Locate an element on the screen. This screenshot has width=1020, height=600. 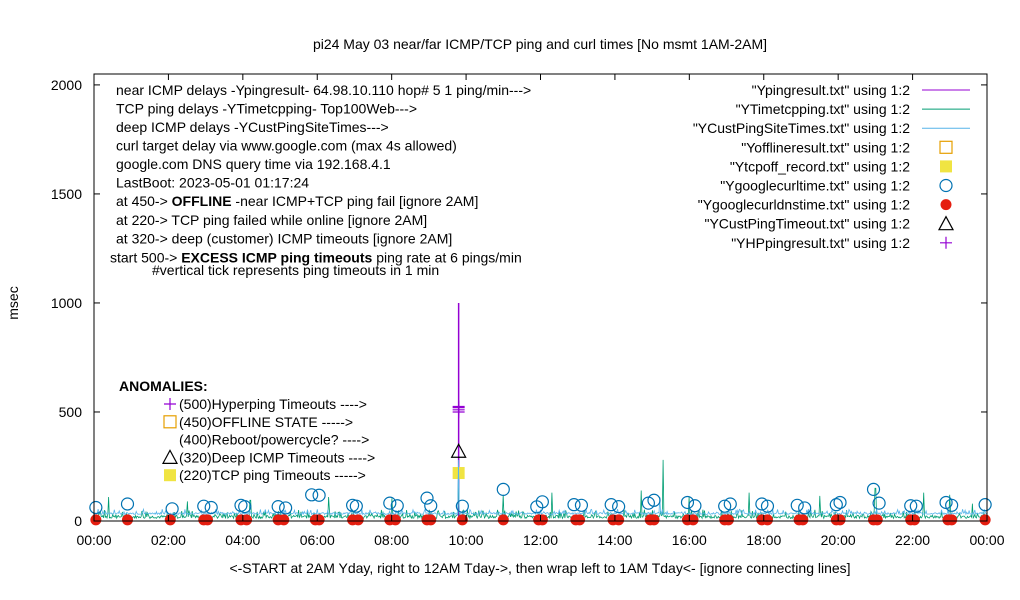
status-prefix: at 450-> is located at coordinates (144, 201).